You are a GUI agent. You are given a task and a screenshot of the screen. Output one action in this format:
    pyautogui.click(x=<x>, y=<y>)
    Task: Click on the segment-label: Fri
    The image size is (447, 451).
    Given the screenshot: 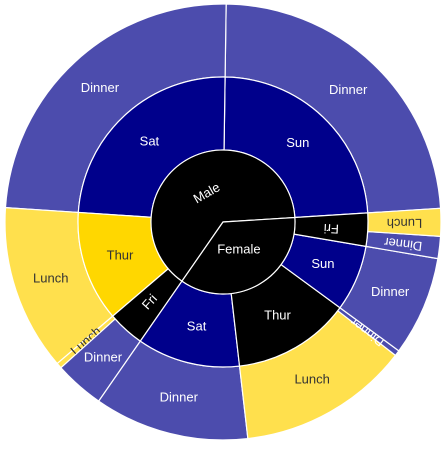 What is the action you would take?
    pyautogui.click(x=331, y=229)
    